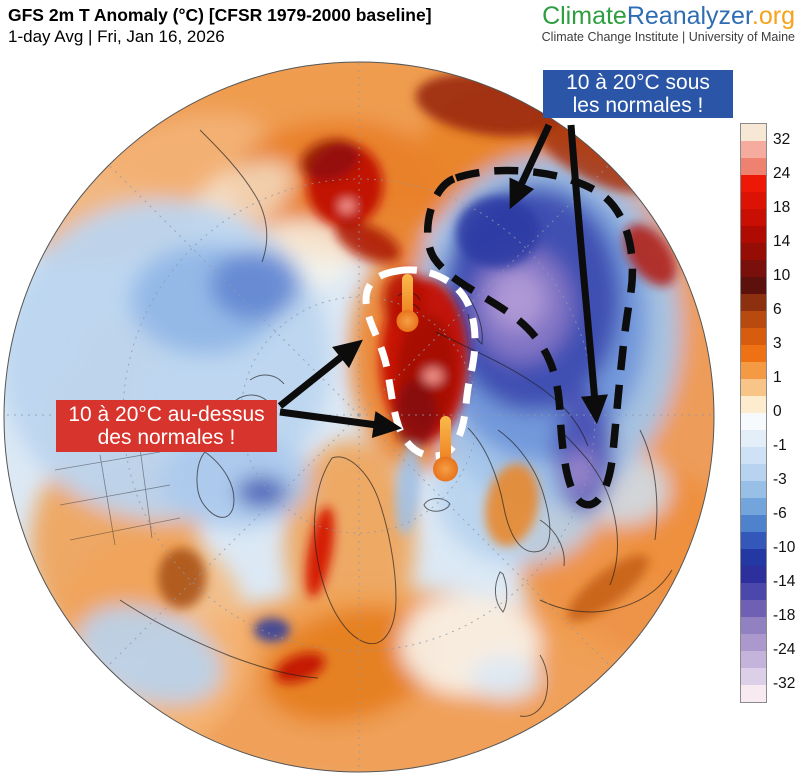 The image size is (800, 774). What do you see at coordinates (689, 16) in the screenshot?
I see `logo-reanalyzer: Reanalyzer` at bounding box center [689, 16].